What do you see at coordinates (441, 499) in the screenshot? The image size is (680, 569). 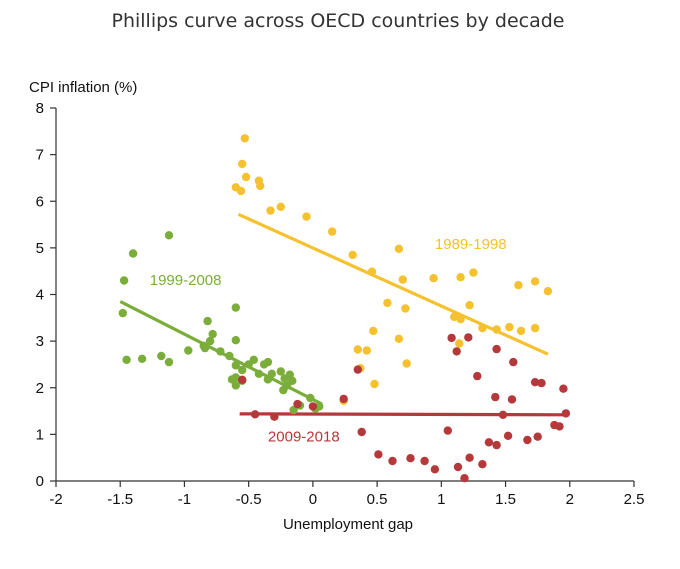 I see `x-tick-label: 1` at bounding box center [441, 499].